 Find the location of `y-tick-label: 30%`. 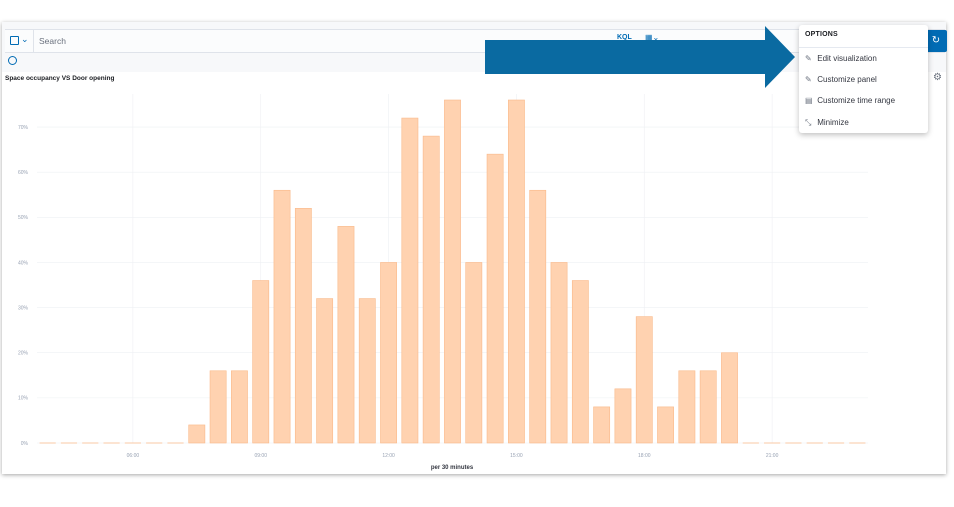

y-tick-label: 30% is located at coordinates (23, 308).